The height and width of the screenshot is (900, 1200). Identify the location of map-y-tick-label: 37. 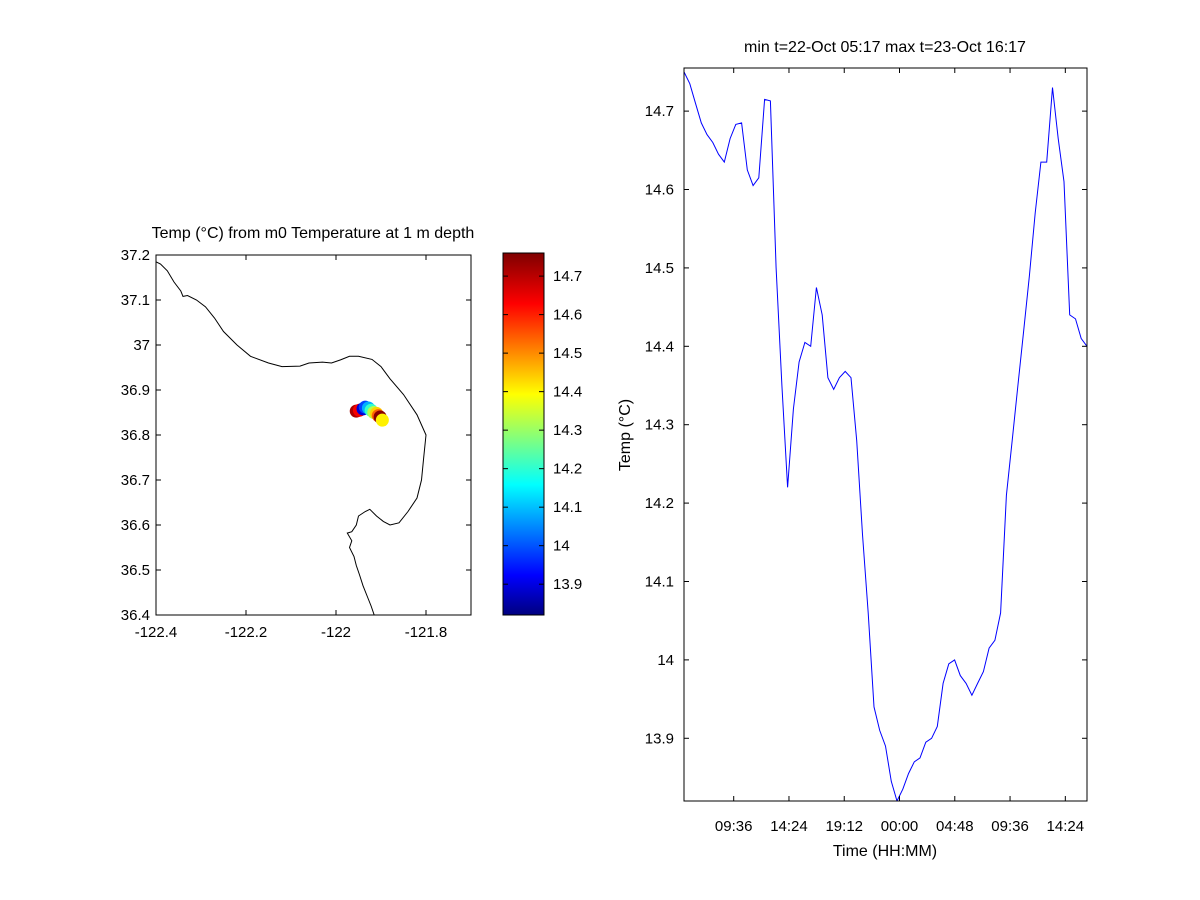
(141, 345).